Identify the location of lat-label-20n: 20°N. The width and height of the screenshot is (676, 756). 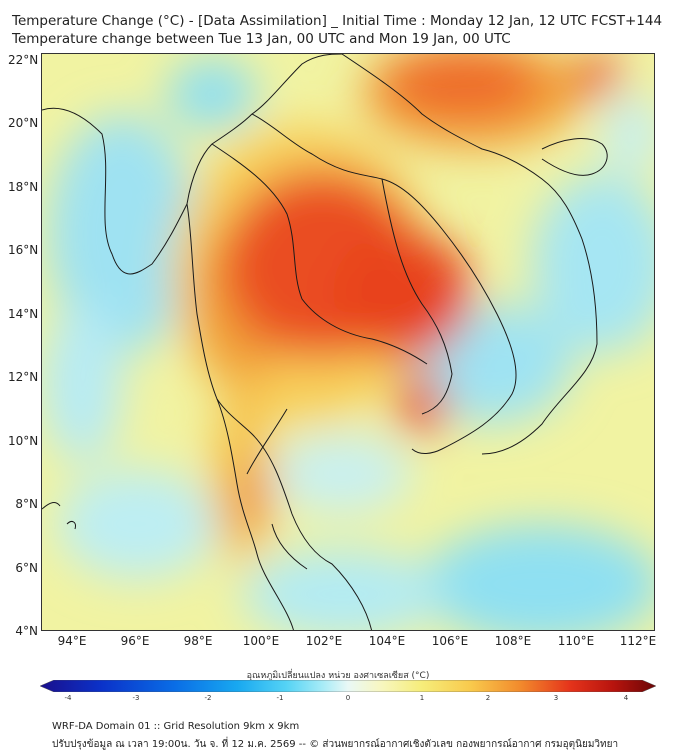
(23, 123).